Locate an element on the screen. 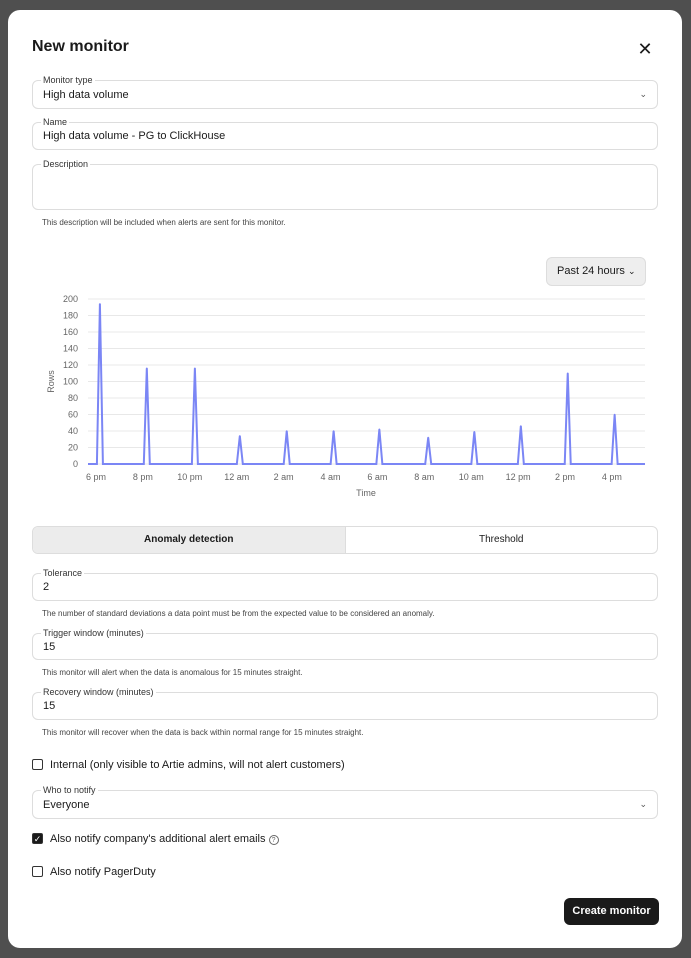 Image resolution: width=691 pixels, height=958 pixels. x-tick-label: 4 am is located at coordinates (330, 477).